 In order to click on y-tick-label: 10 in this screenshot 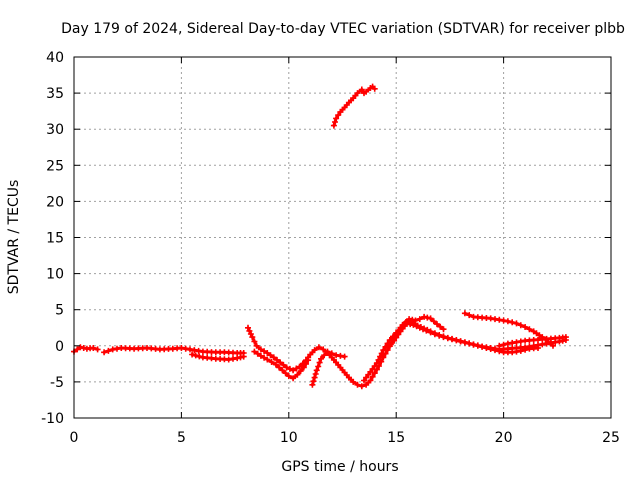, I will do `click(55, 275)`.